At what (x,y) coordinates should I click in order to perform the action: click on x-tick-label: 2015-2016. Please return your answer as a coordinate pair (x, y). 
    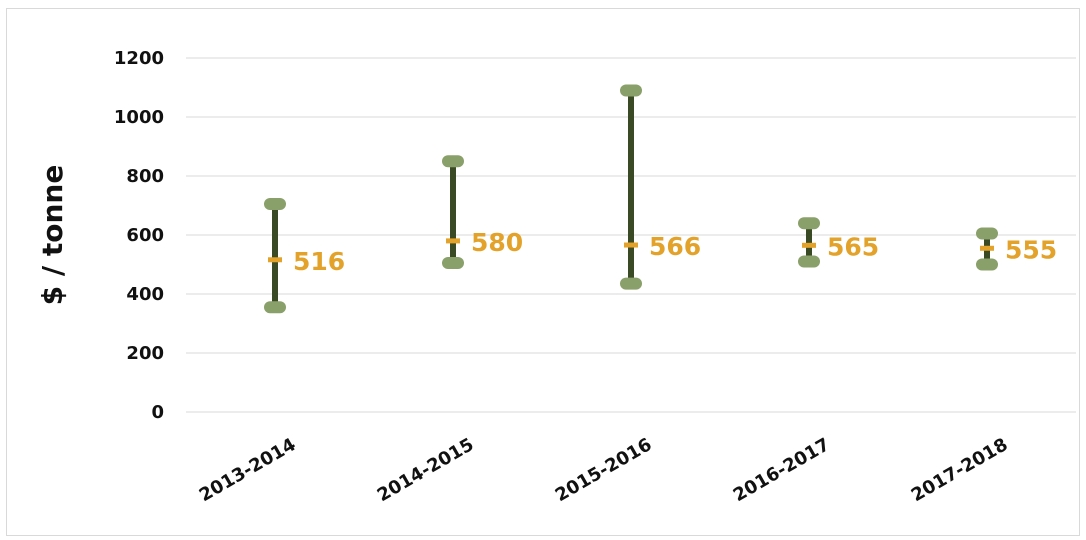
    Looking at the image, I should click on (604, 470).